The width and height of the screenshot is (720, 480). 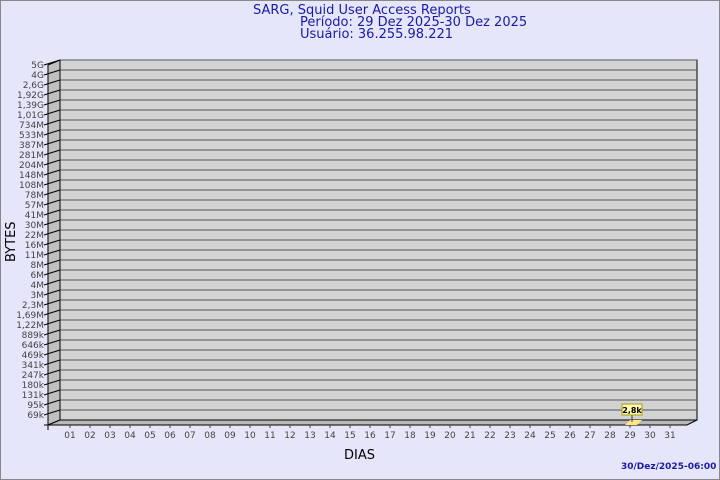 What do you see at coordinates (330, 436) in the screenshot?
I see `x-tick-label: 14` at bounding box center [330, 436].